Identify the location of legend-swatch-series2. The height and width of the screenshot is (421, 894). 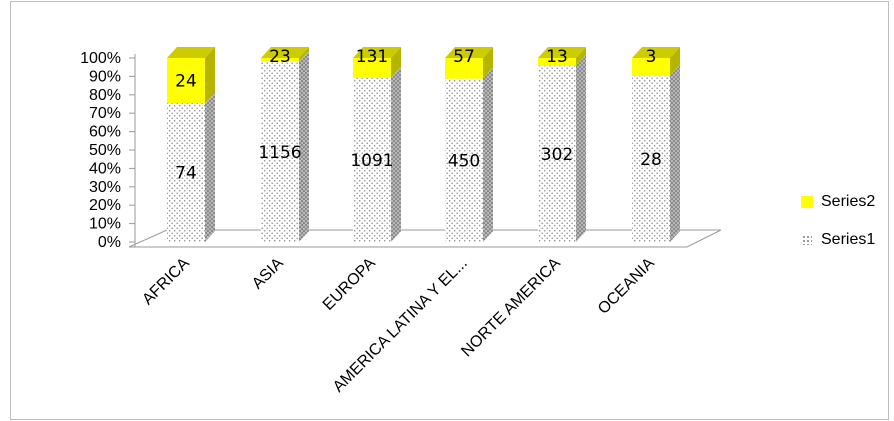
(807, 202).